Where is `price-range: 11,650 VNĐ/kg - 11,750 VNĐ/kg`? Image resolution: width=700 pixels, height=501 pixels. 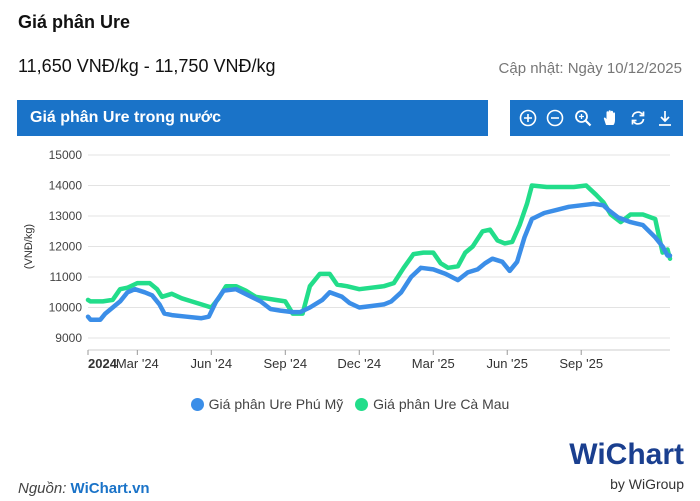
price-range: 11,650 VNĐ/kg - 11,750 VNĐ/kg is located at coordinates (147, 66).